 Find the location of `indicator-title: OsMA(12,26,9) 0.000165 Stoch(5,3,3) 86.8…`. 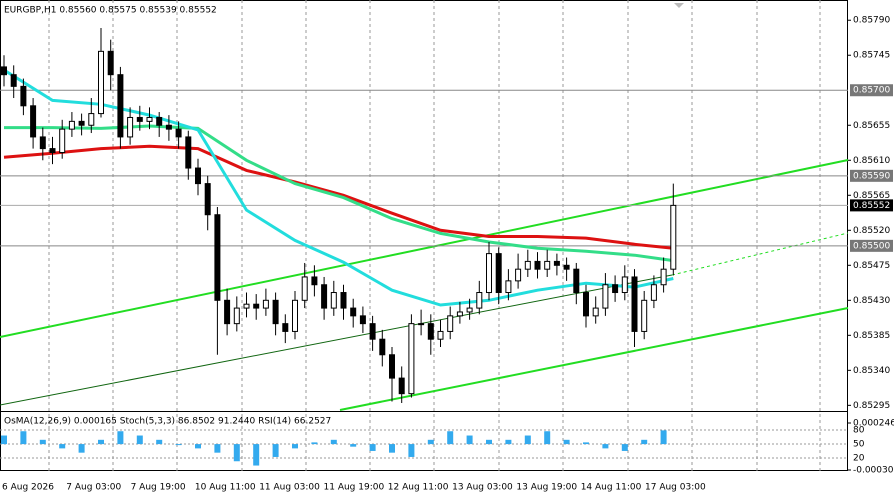

indicator-title: OsMA(12,26,9) 0.000165 Stoch(5,3,3) 86.8… is located at coordinates (167, 422).